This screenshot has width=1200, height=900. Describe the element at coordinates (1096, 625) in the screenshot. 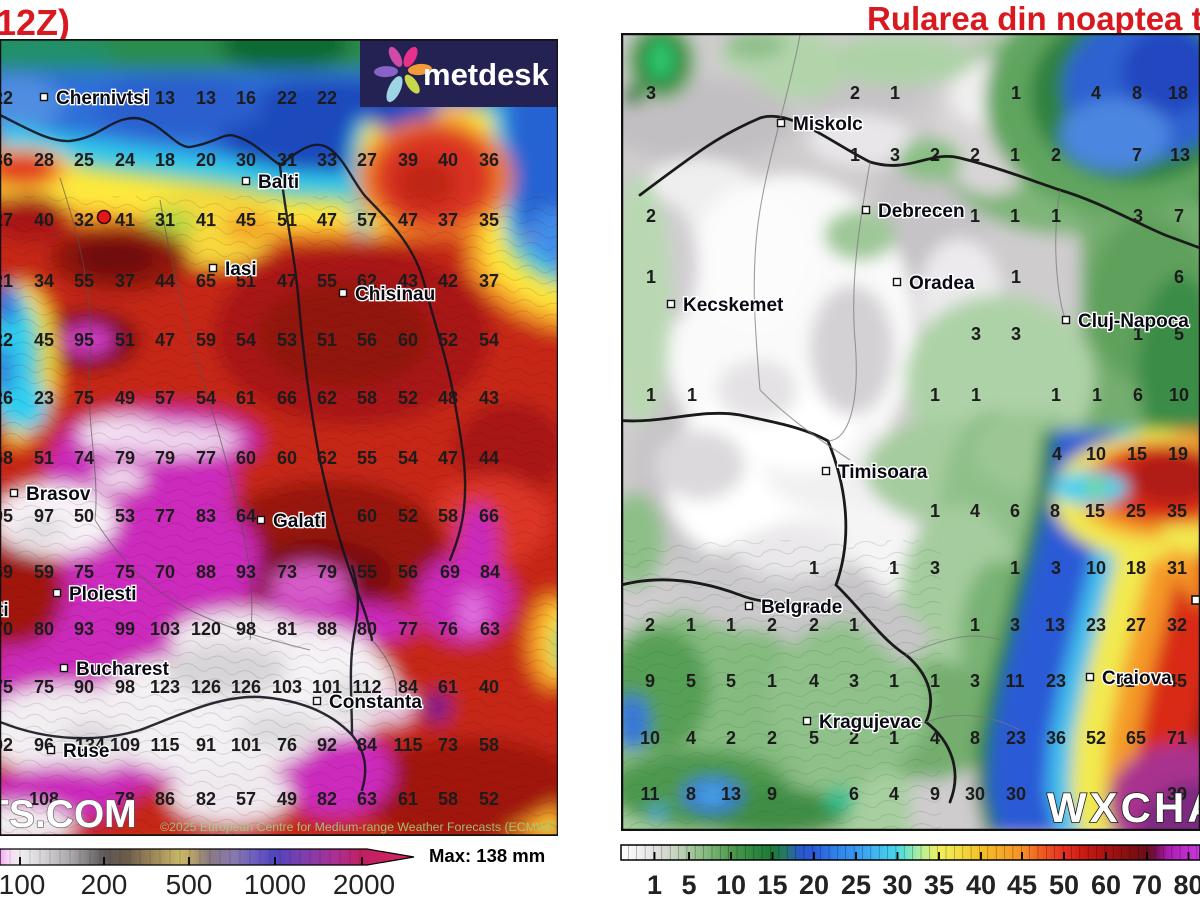

I see `svg-text: 23` at that location.